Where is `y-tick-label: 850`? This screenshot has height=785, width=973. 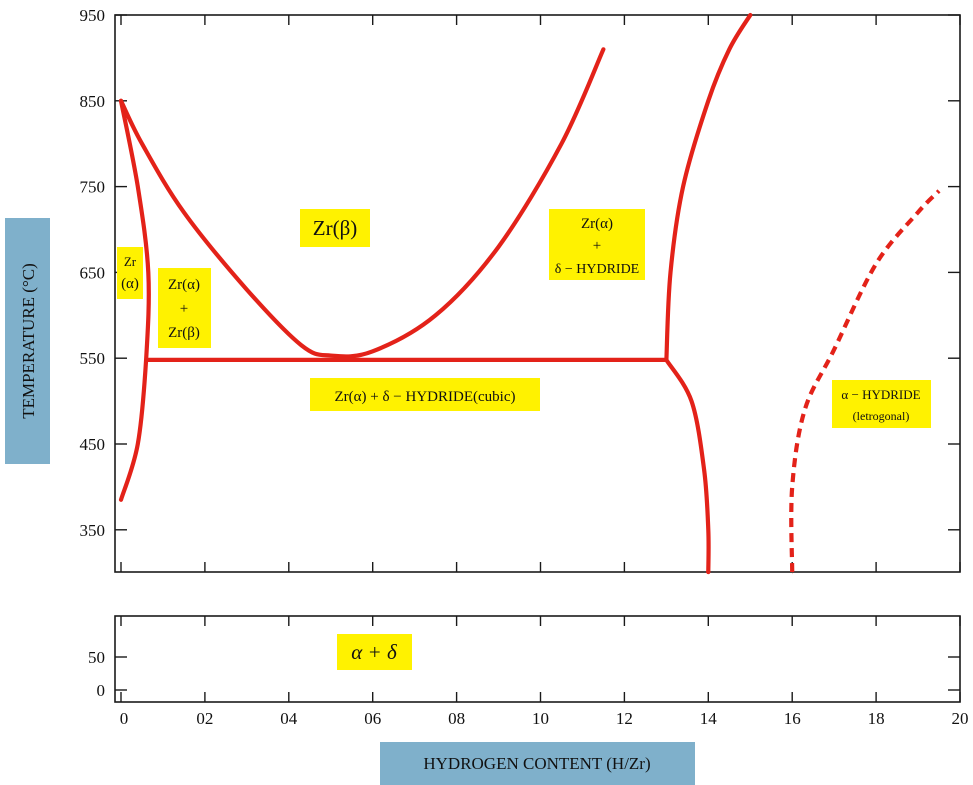 y-tick-label: 850 is located at coordinates (93, 101).